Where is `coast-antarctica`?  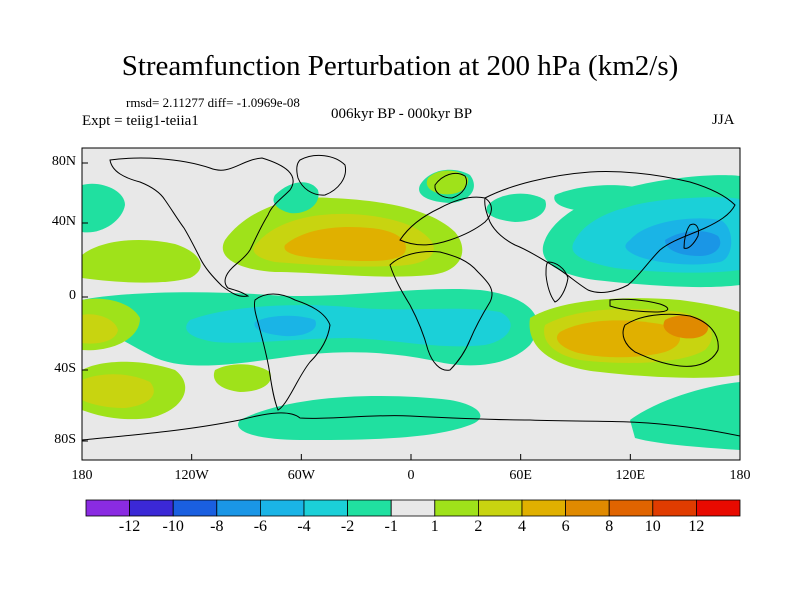
coast-antarctica is located at coordinates (411, 426).